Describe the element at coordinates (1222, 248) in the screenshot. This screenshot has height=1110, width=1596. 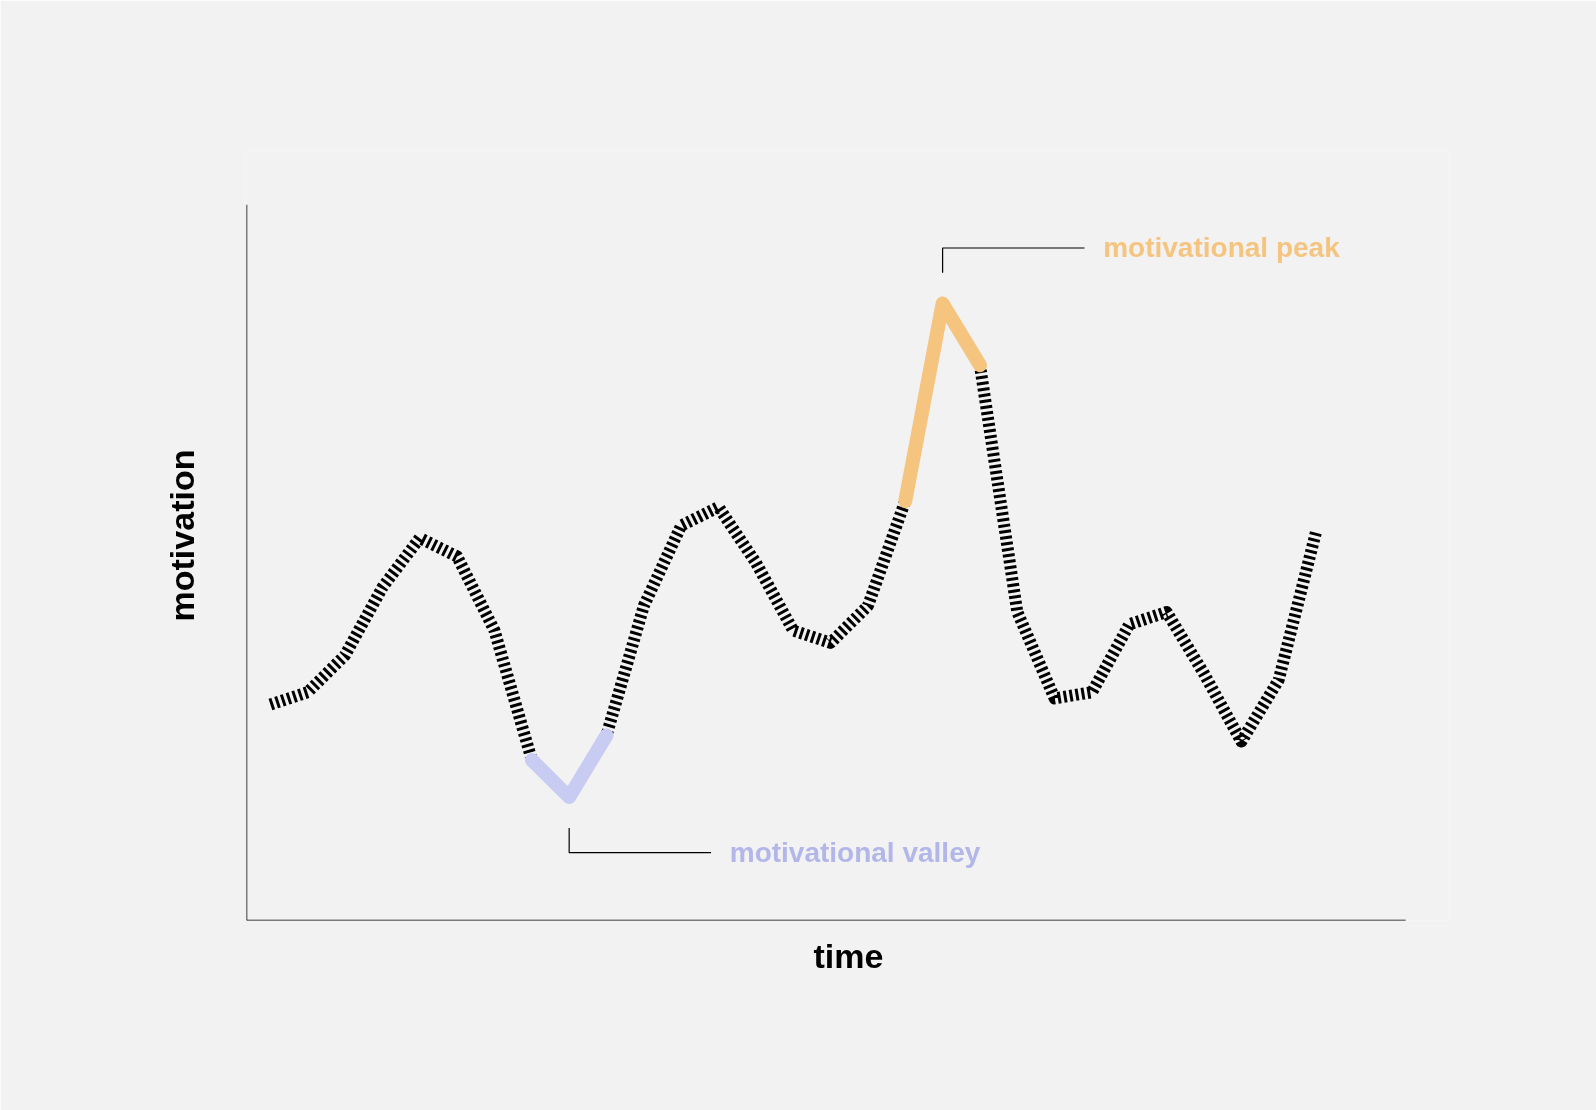
I see `text: motivational peak` at that location.